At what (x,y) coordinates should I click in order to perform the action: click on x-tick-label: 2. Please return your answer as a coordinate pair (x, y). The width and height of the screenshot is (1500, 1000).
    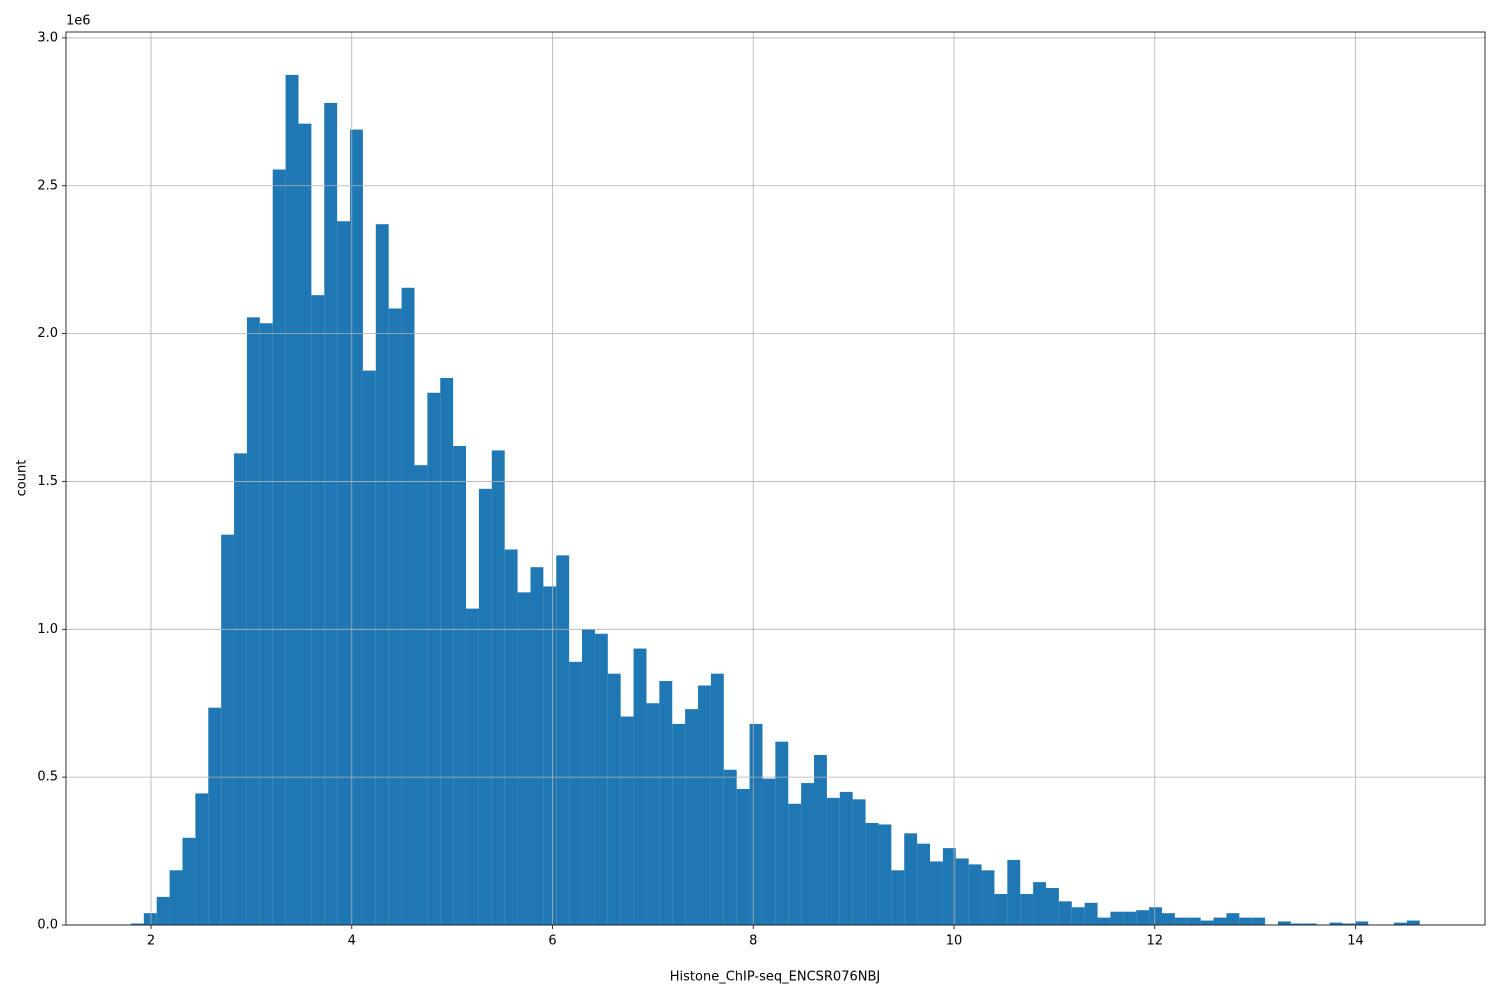
    Looking at the image, I should click on (151, 941).